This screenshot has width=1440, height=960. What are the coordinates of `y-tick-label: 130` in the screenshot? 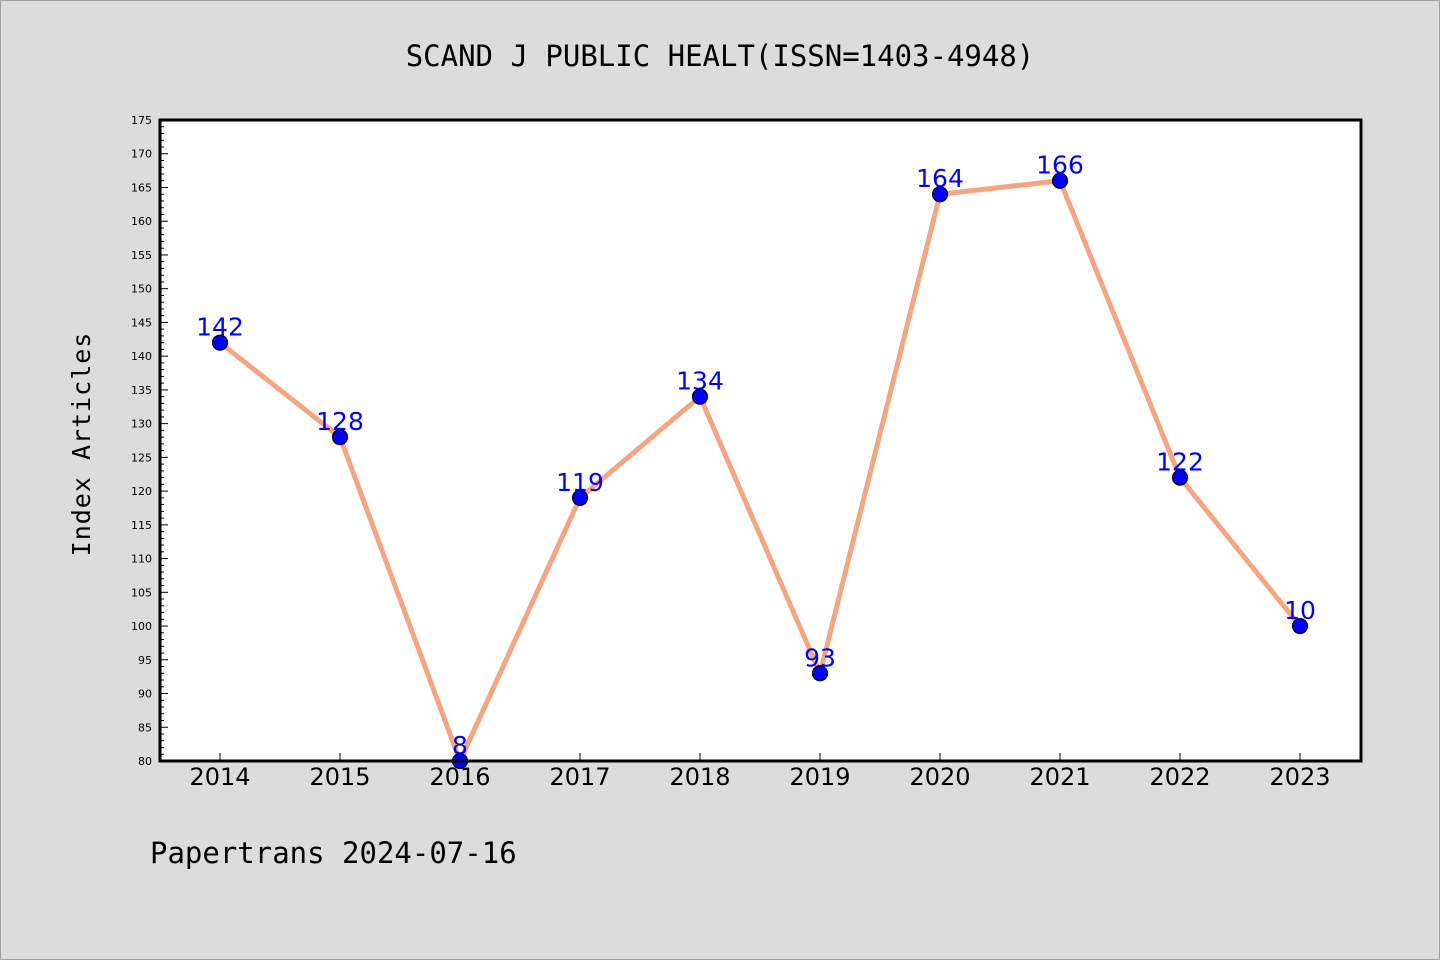 It's located at (141, 424).